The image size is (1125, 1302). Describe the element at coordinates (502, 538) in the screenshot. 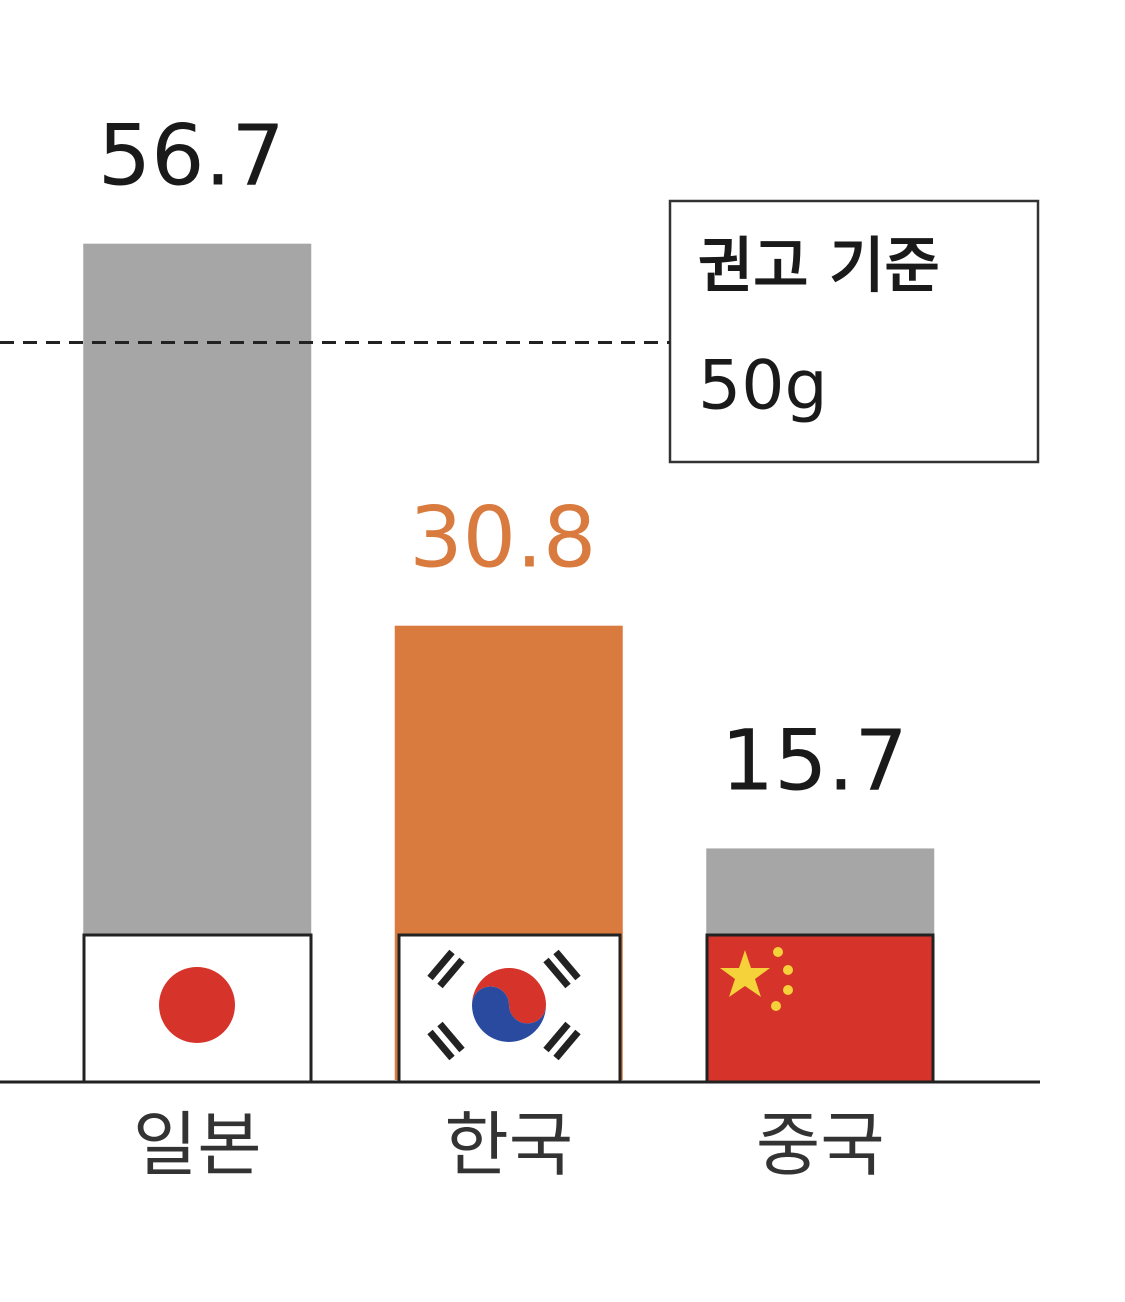

I see `value-label: 30.8` at that location.